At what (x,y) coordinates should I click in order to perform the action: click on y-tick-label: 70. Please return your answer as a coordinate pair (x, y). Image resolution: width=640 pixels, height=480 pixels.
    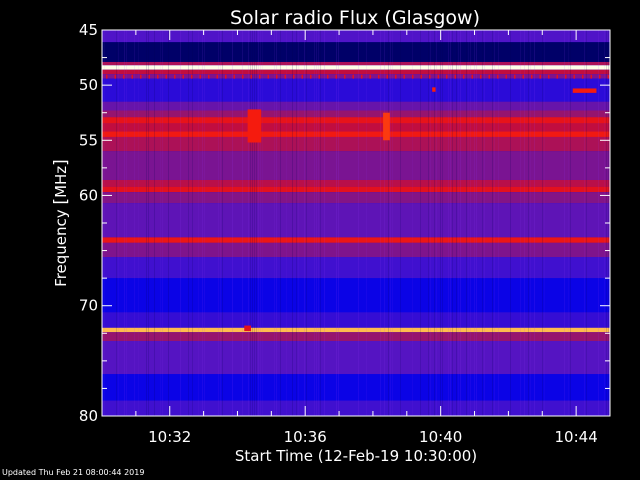
    Looking at the image, I should click on (88, 306).